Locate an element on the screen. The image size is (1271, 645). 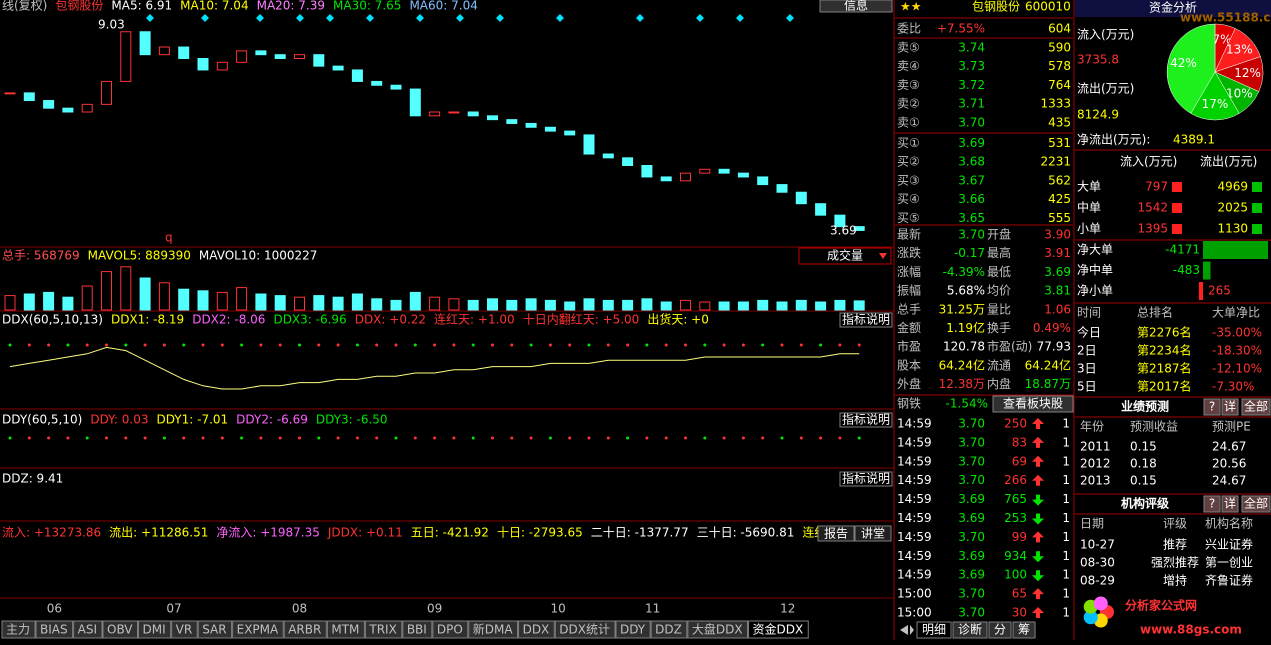
table-cell: 5日 is located at coordinates (1087, 387).